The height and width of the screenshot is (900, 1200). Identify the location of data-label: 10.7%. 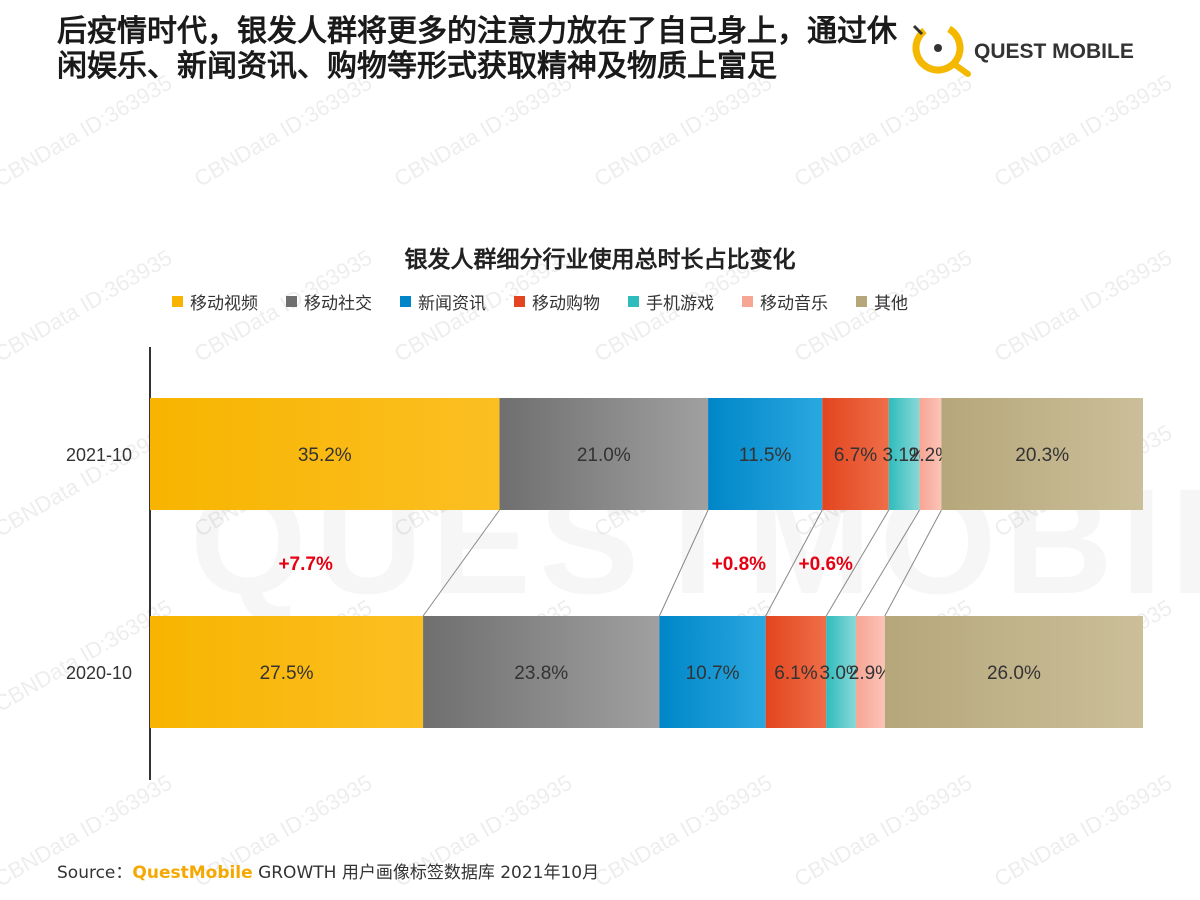
(713, 673).